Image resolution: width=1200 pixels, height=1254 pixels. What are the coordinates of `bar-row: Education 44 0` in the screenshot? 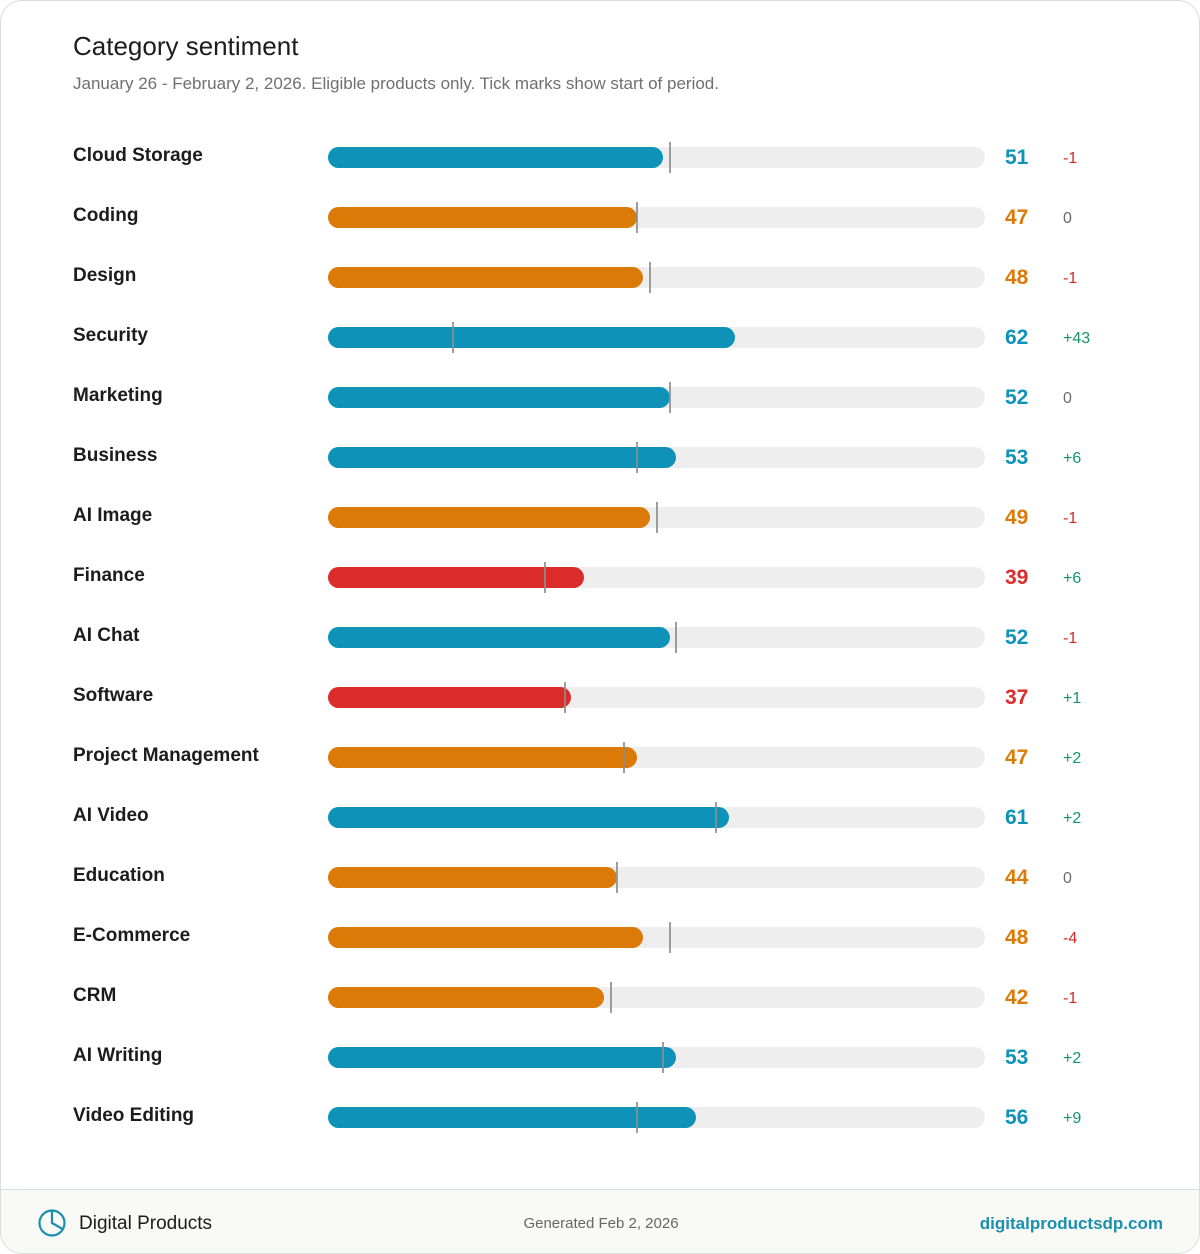 It's located at (600, 877).